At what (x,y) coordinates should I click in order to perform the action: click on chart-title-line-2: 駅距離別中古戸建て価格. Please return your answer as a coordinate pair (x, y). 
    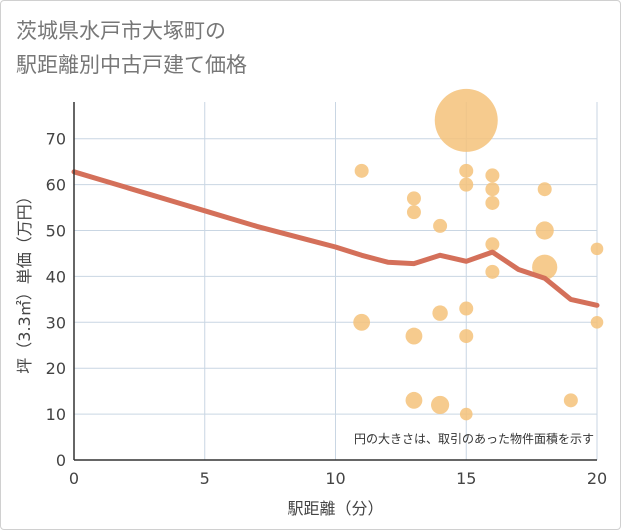
    Looking at the image, I should click on (131, 65).